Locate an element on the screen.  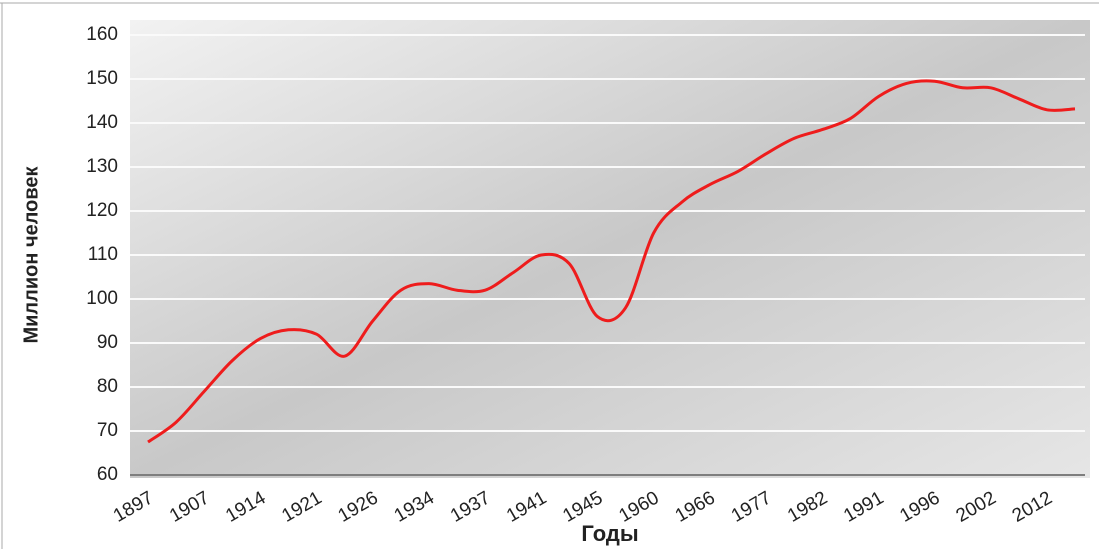
y-tick-label: 100 is located at coordinates (102, 298).